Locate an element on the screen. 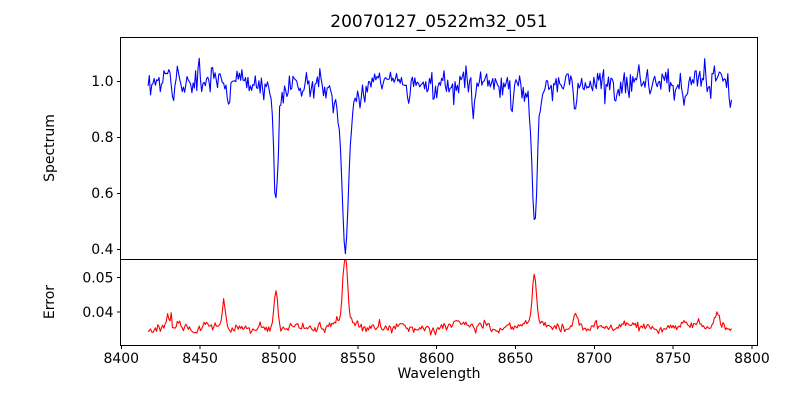 The width and height of the screenshot is (800, 400). x-tick-label: 8700 is located at coordinates (594, 359).